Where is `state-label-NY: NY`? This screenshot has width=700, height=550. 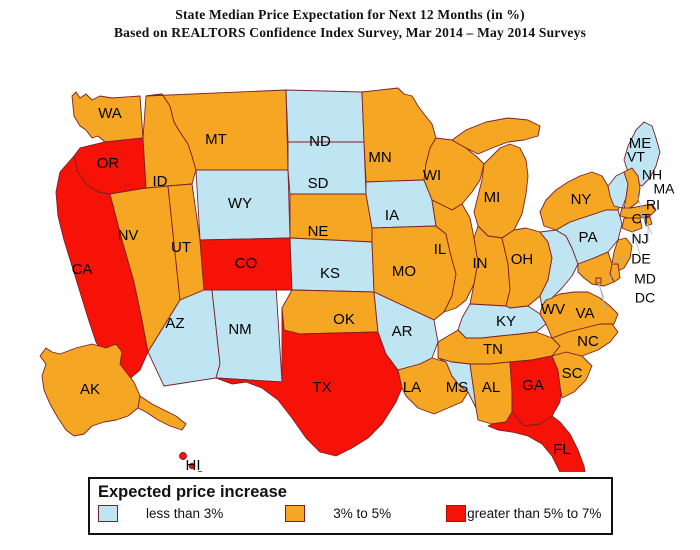 state-label-NY: NY is located at coordinates (581, 199).